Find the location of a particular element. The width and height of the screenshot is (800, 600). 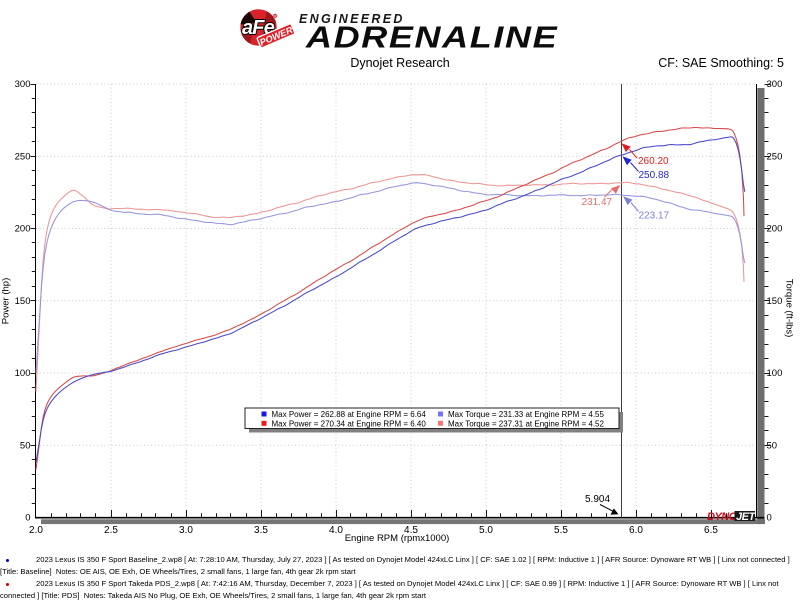

svg-text: 4.5 is located at coordinates (411, 530).